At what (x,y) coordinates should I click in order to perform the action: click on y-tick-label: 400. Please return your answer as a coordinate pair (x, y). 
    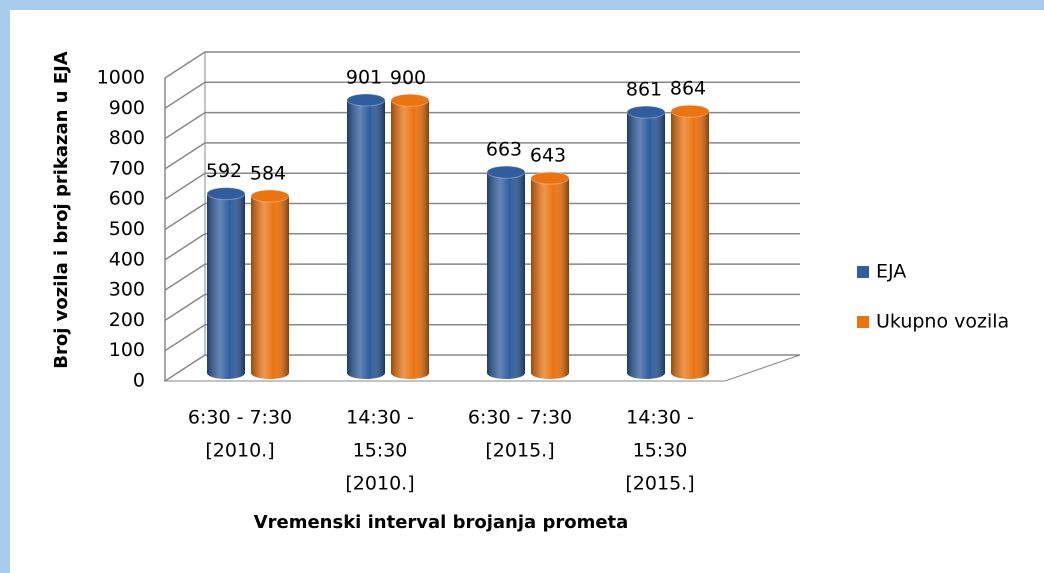
    Looking at the image, I should click on (127, 259).